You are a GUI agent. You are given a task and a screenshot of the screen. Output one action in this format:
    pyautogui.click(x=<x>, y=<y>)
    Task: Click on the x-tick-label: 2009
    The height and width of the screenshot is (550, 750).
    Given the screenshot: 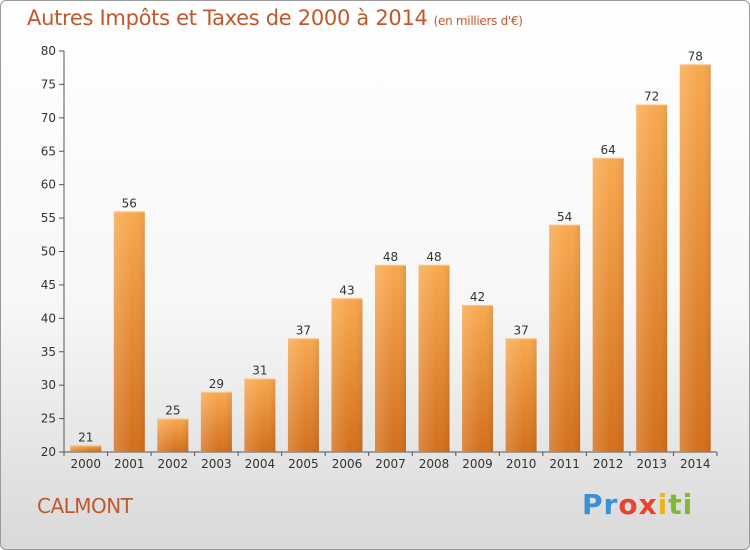 What is the action you would take?
    pyautogui.click(x=477, y=464)
    